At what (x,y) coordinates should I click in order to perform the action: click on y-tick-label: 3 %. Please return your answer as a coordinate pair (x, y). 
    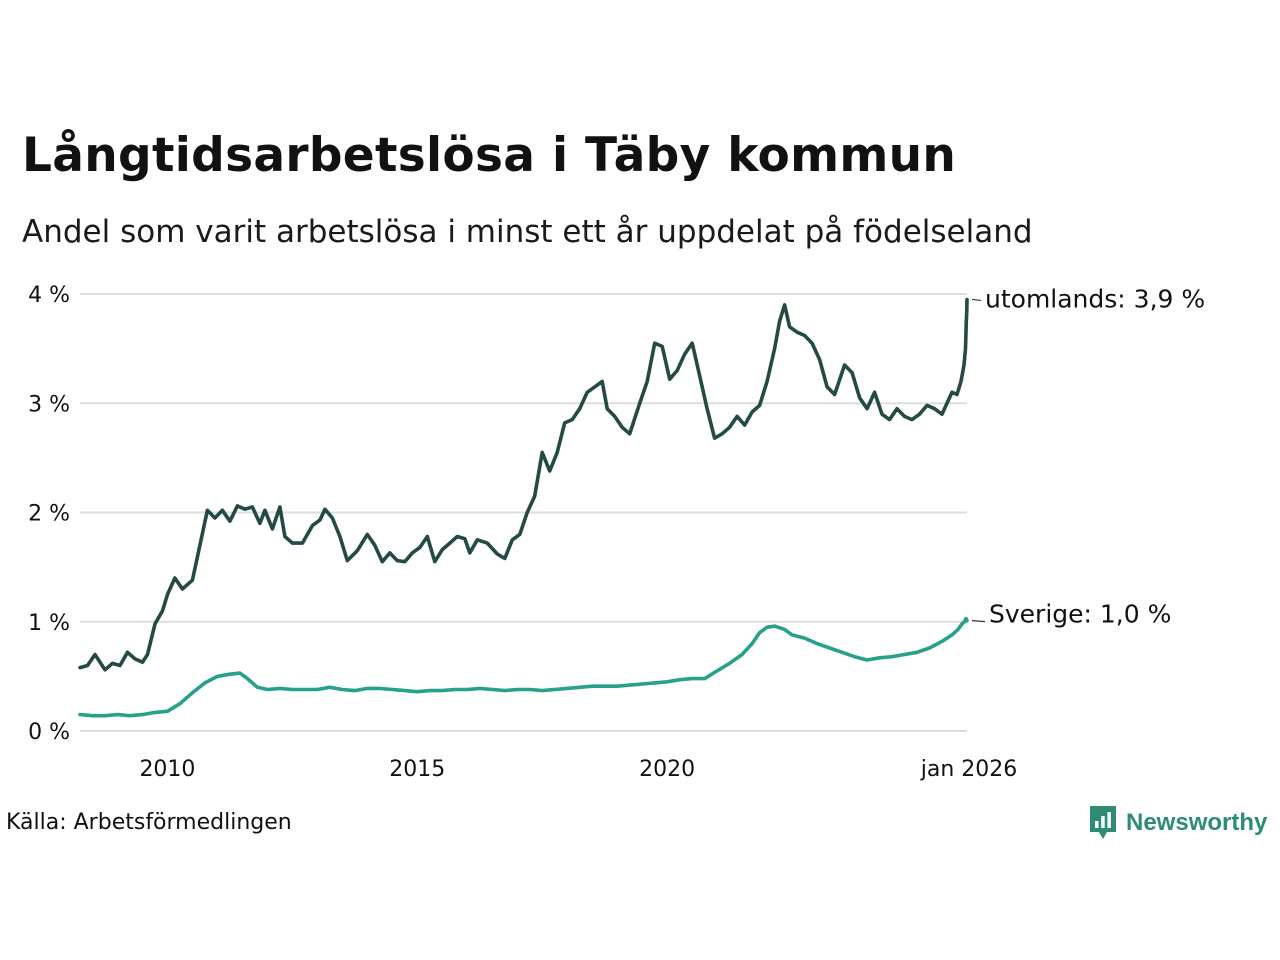
    Looking at the image, I should click on (49, 404).